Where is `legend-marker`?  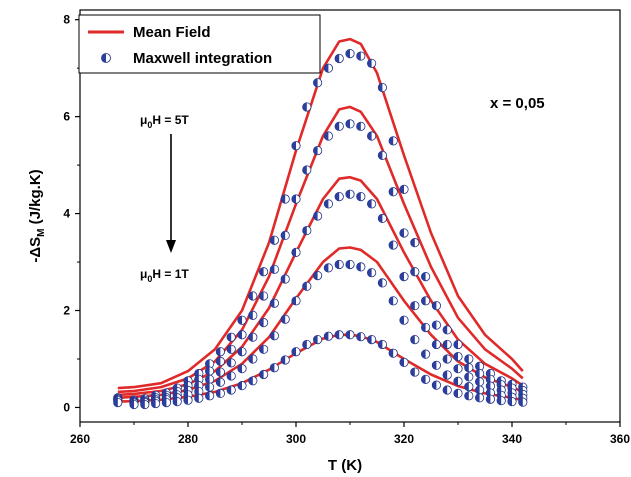
legend-marker is located at coordinates (106, 58).